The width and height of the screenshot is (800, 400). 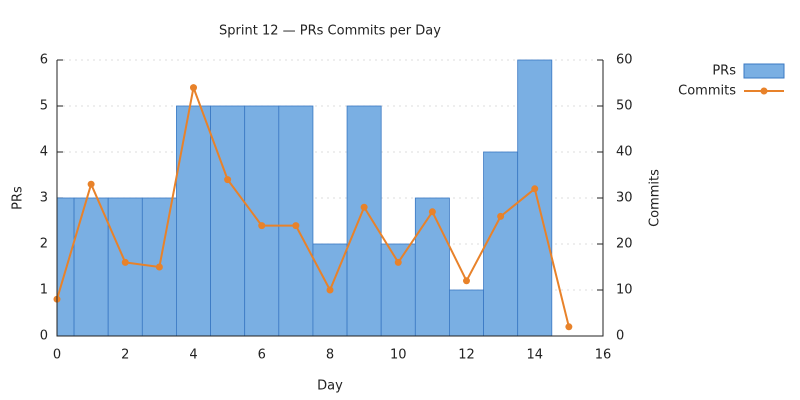 I want to click on x-tick-label: 8, so click(x=330, y=355).